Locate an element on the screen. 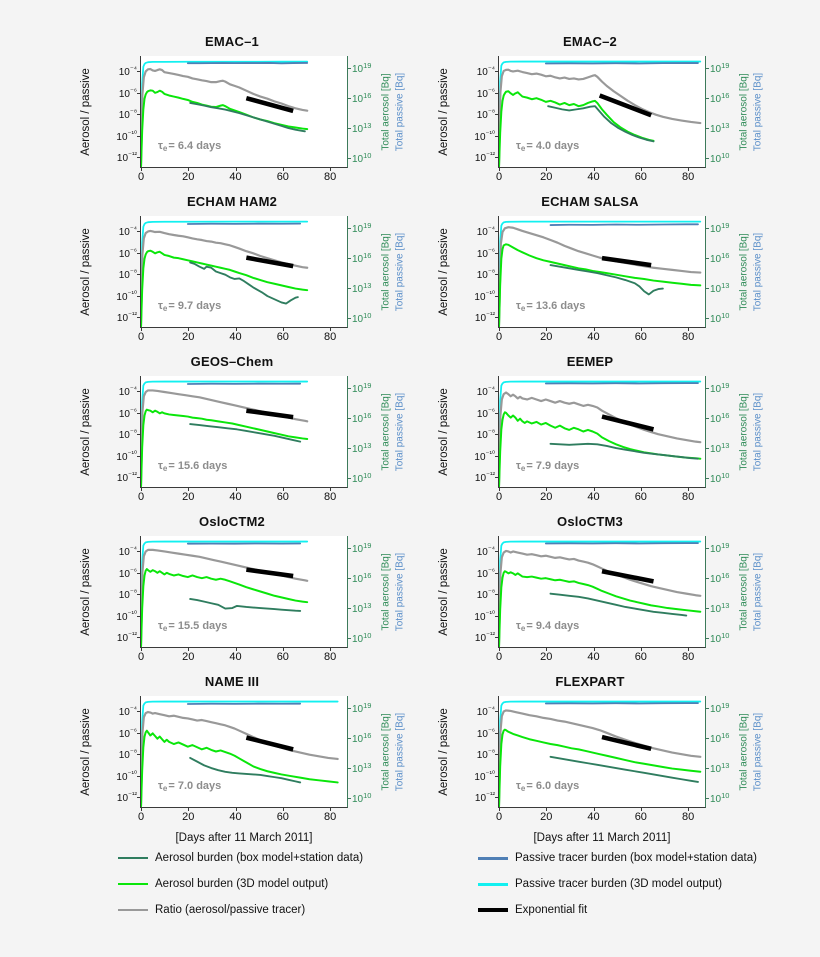 Image resolution: width=820 pixels, height=957 pixels. x-axis-title: [Days after 11 March 2011] is located at coordinates (244, 838).